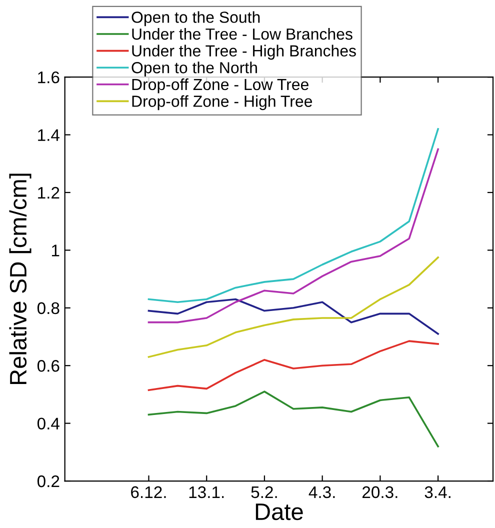 Image resolution: width=495 pixels, height=528 pixels. What do you see at coordinates (244, 52) in the screenshot?
I see `legend-label: Under the Tree - High Branches` at bounding box center [244, 52].